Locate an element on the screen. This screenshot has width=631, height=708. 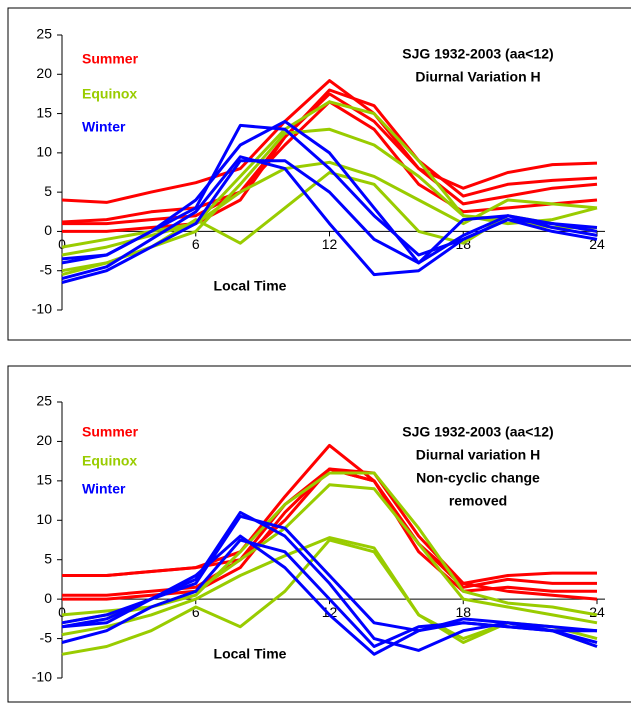
chart-title: Diurnal Variation H is located at coordinates (477, 77).